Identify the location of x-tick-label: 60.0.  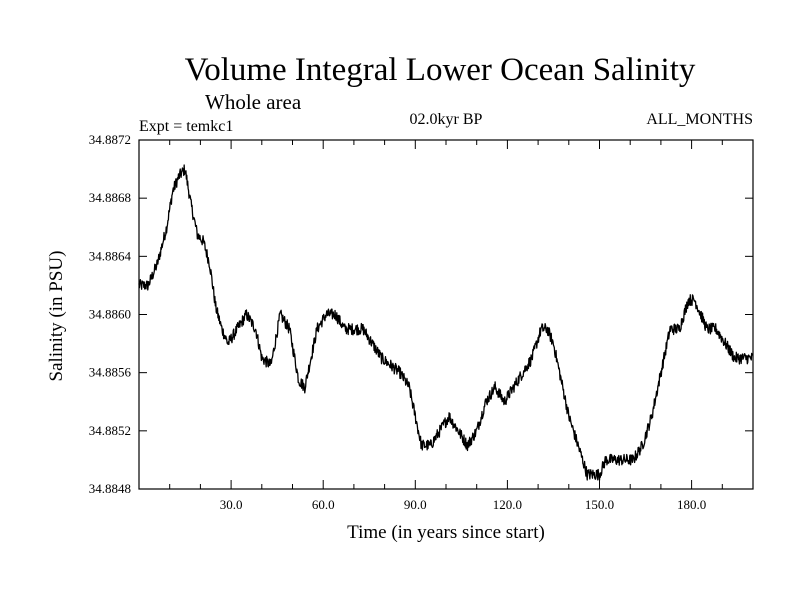
(323, 504).